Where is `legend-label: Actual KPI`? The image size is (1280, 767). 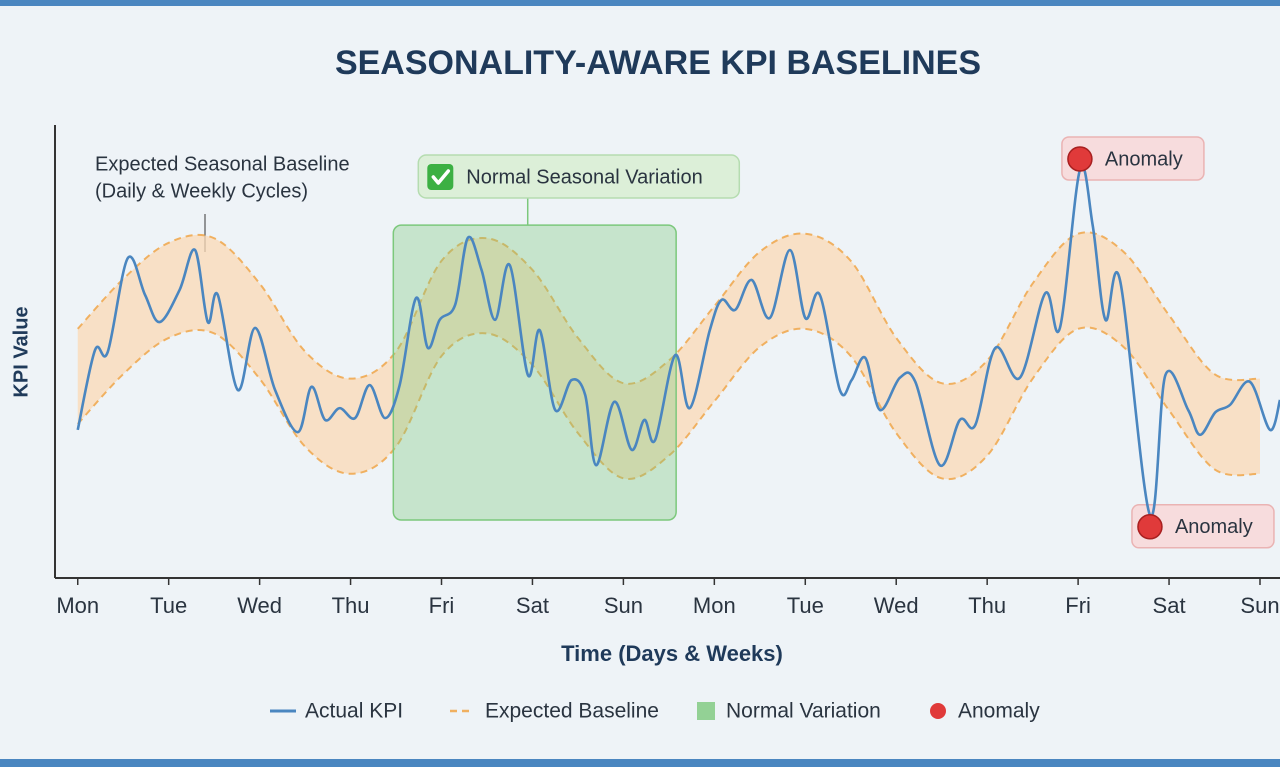
legend-label: Actual KPI is located at coordinates (354, 711).